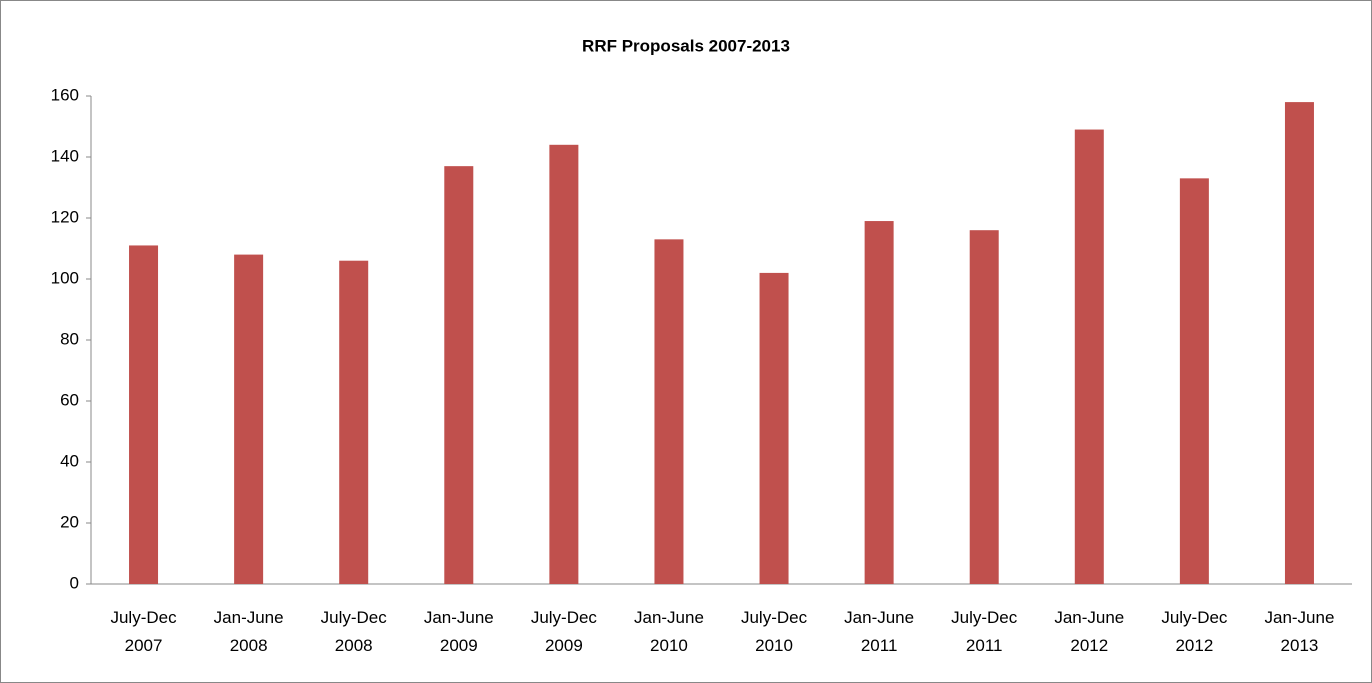 The height and width of the screenshot is (683, 1372). I want to click on x-tick-label: July-Dec 2010, so click(774, 631).